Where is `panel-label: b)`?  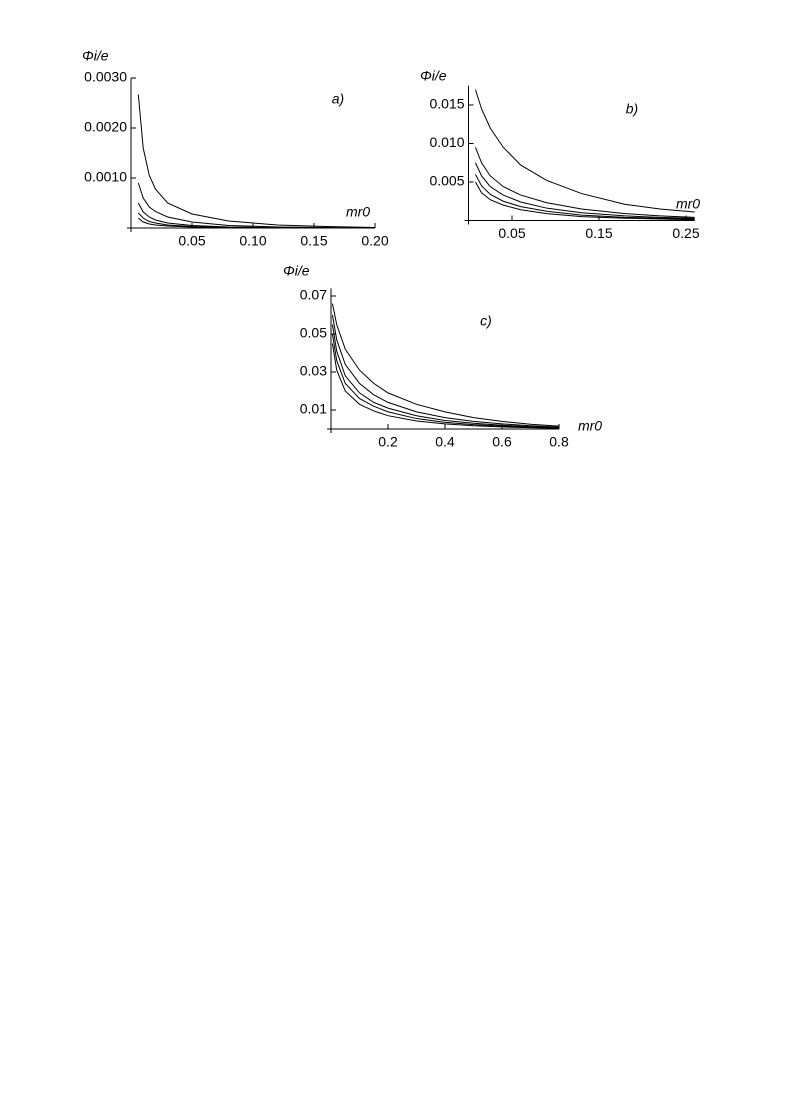 panel-label: b) is located at coordinates (632, 109).